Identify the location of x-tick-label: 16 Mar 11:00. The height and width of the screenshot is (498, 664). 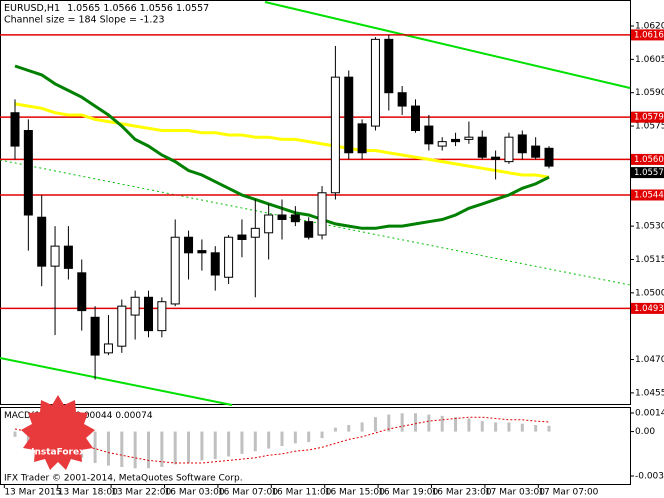
(301, 493).